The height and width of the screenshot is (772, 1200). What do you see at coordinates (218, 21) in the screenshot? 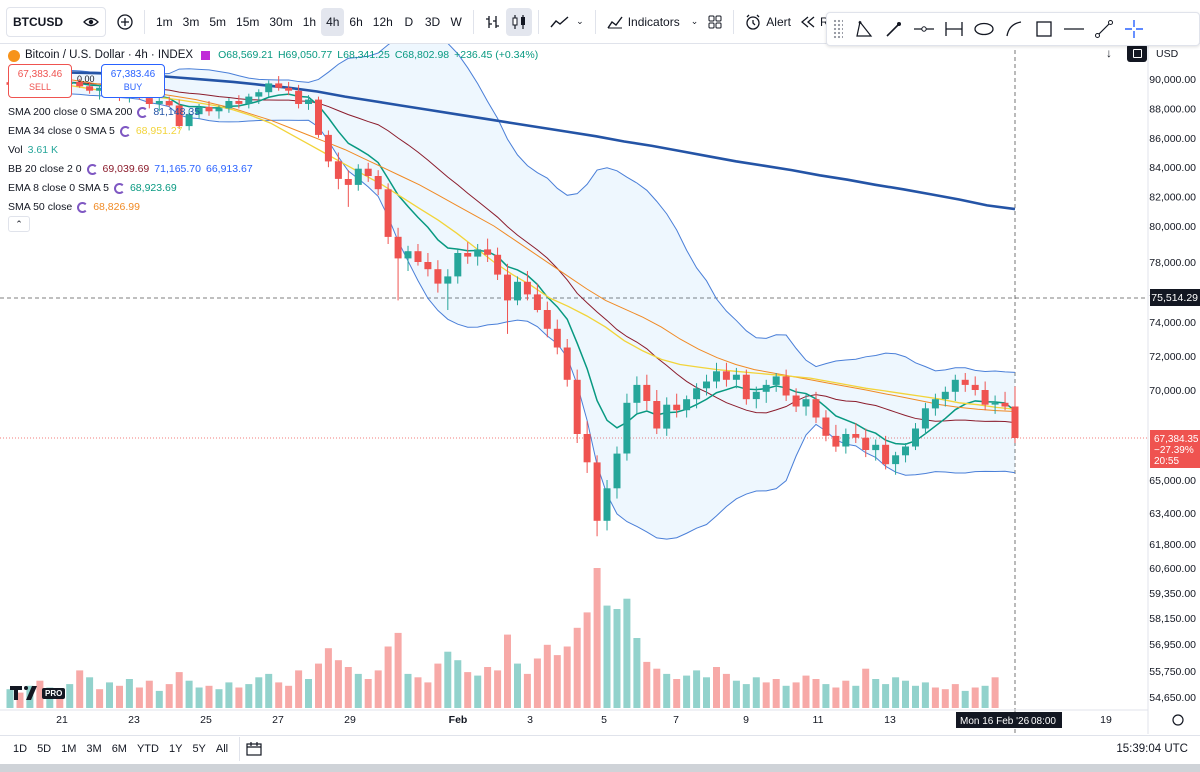
I see `interval-5m: 5m` at bounding box center [218, 21].